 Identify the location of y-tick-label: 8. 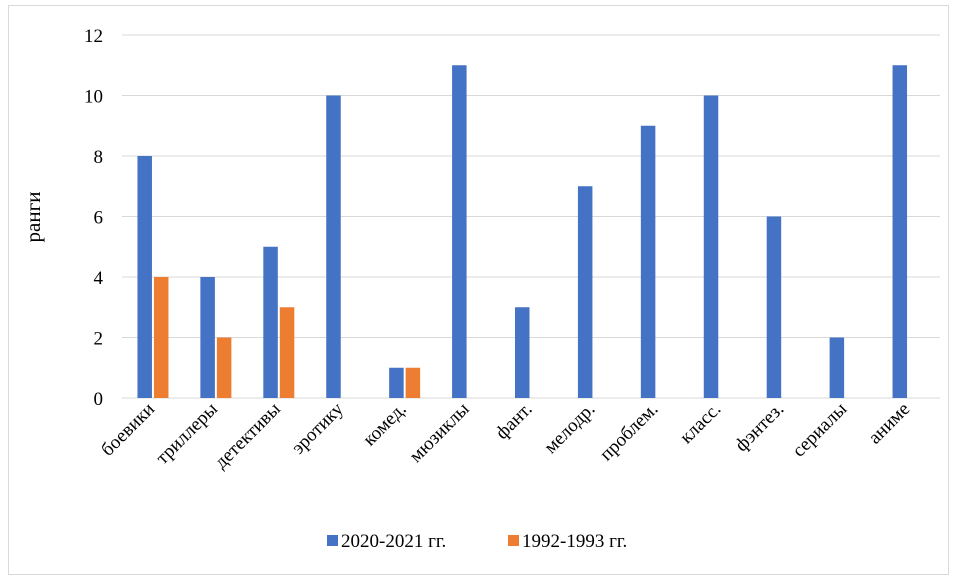
(99, 157).